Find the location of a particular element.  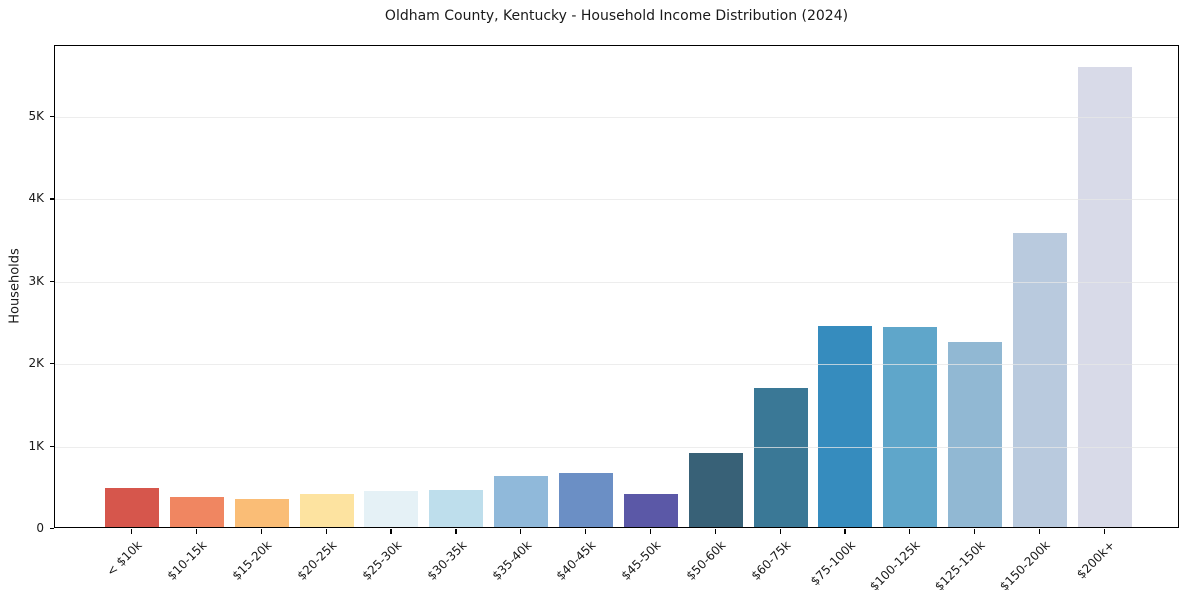

x-tick-label: < $10k is located at coordinates (124, 558).